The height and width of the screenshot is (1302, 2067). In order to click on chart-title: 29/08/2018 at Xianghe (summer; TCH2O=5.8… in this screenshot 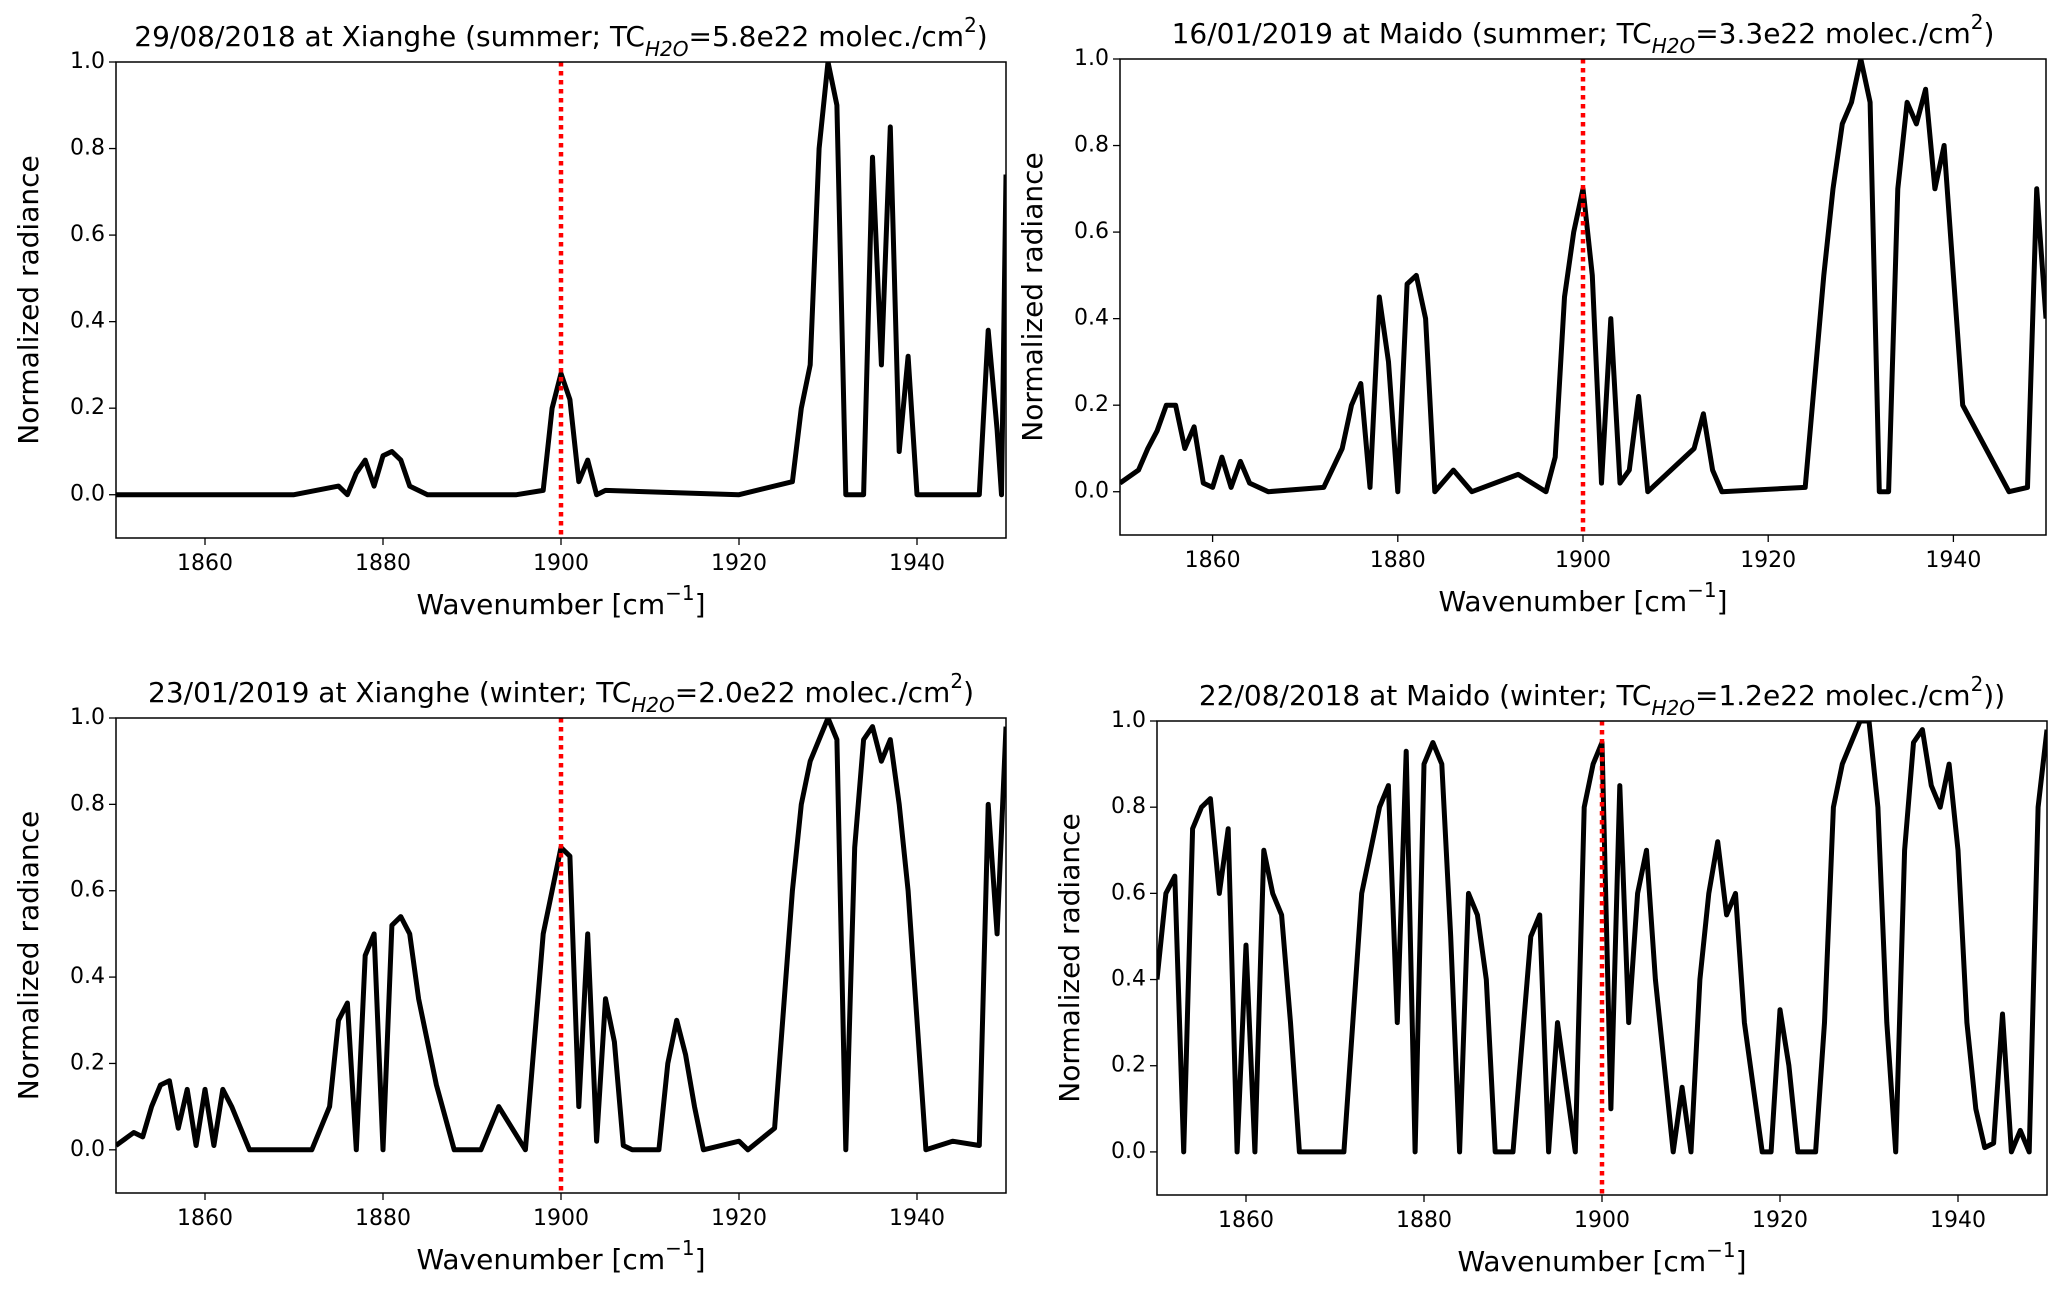, I will do `click(560, 37)`.